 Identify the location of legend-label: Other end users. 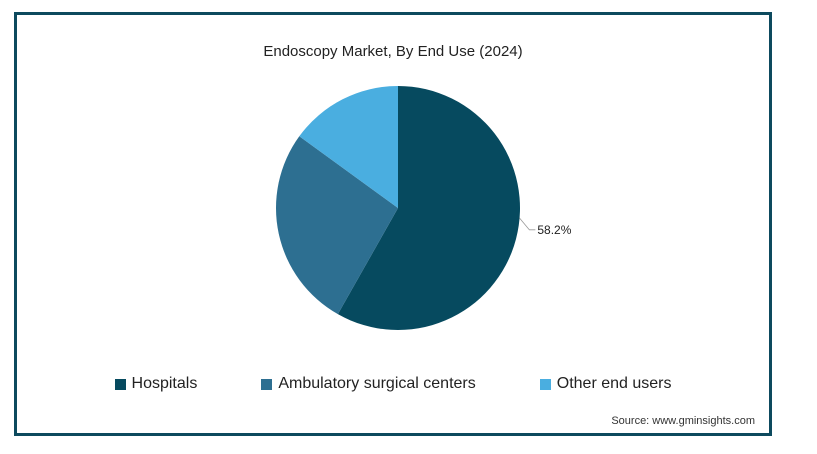
(614, 383).